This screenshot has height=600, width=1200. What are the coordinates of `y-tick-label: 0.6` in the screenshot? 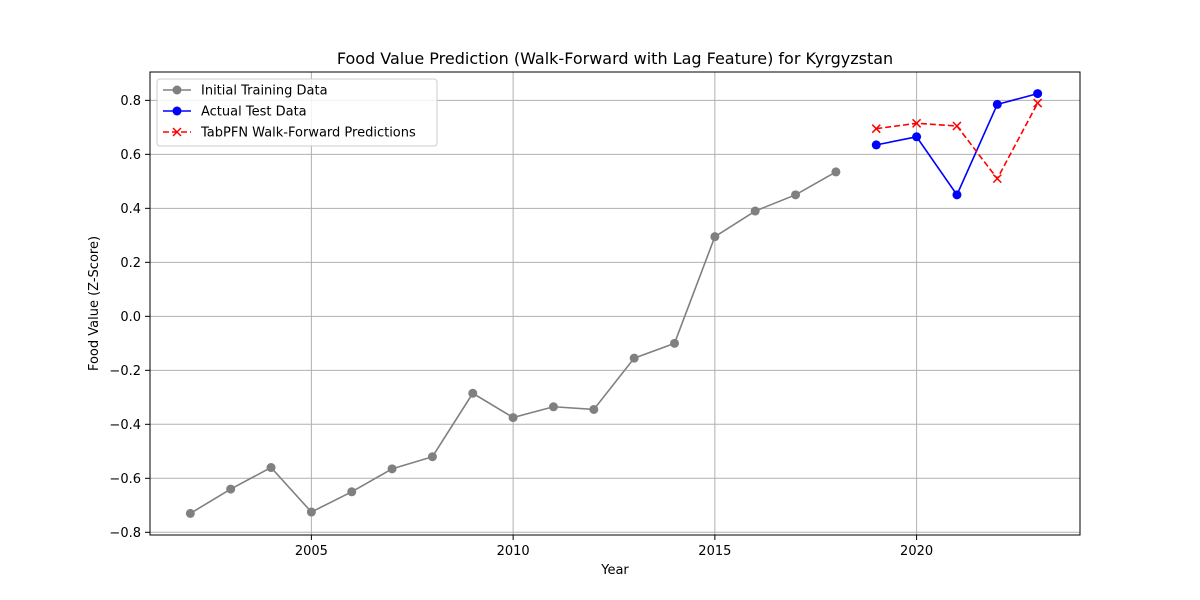 It's located at (130, 155).